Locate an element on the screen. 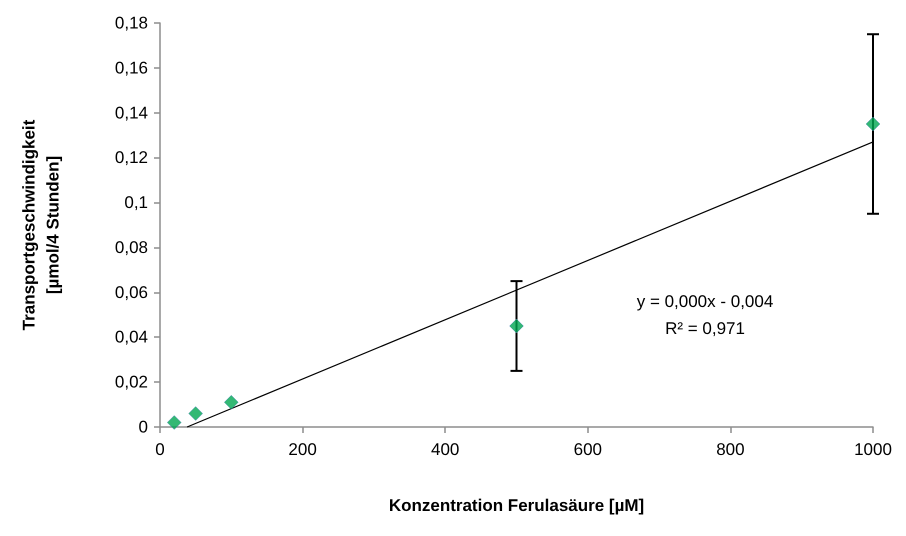 The width and height of the screenshot is (906, 536). y-tick-label: 0,06 is located at coordinates (131, 292).